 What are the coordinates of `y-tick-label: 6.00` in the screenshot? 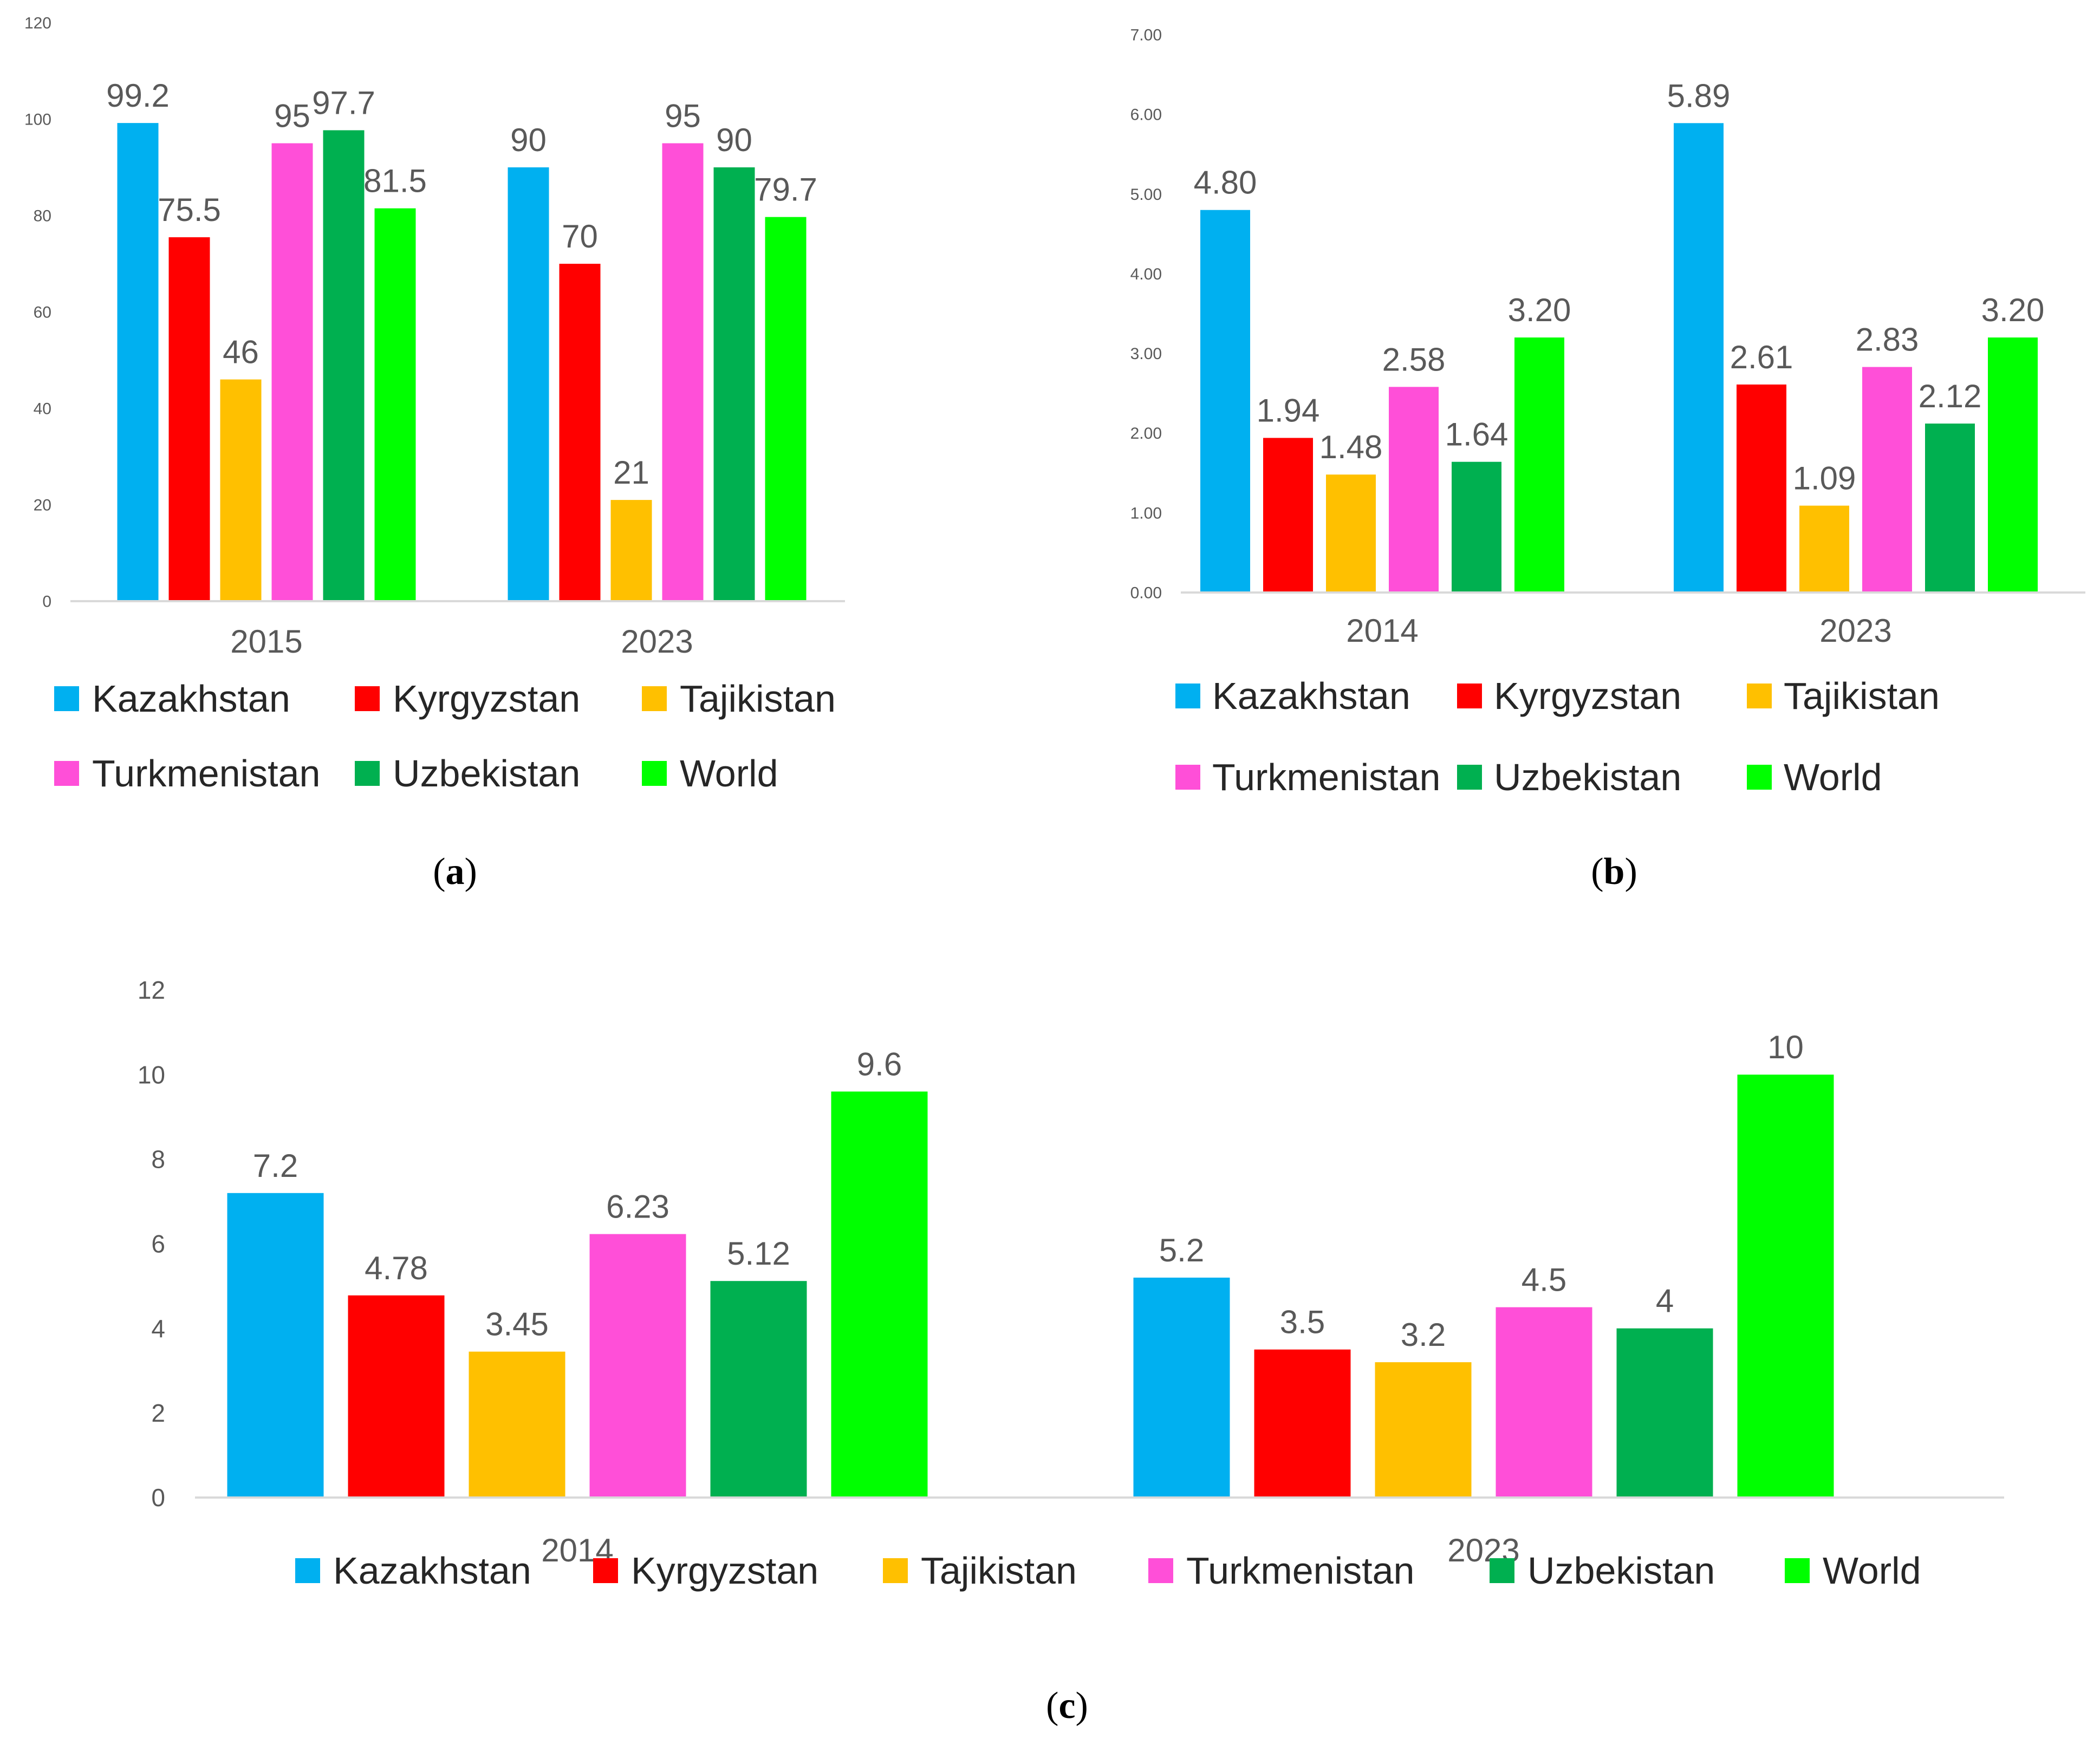 It's located at (1146, 115).